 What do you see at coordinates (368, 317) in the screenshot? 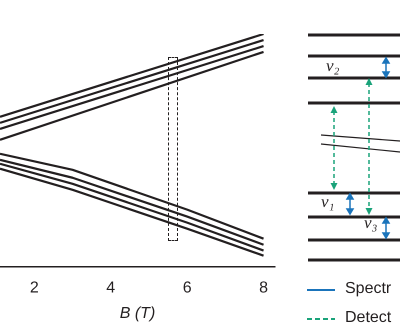
I see `text: Detect` at bounding box center [368, 317].